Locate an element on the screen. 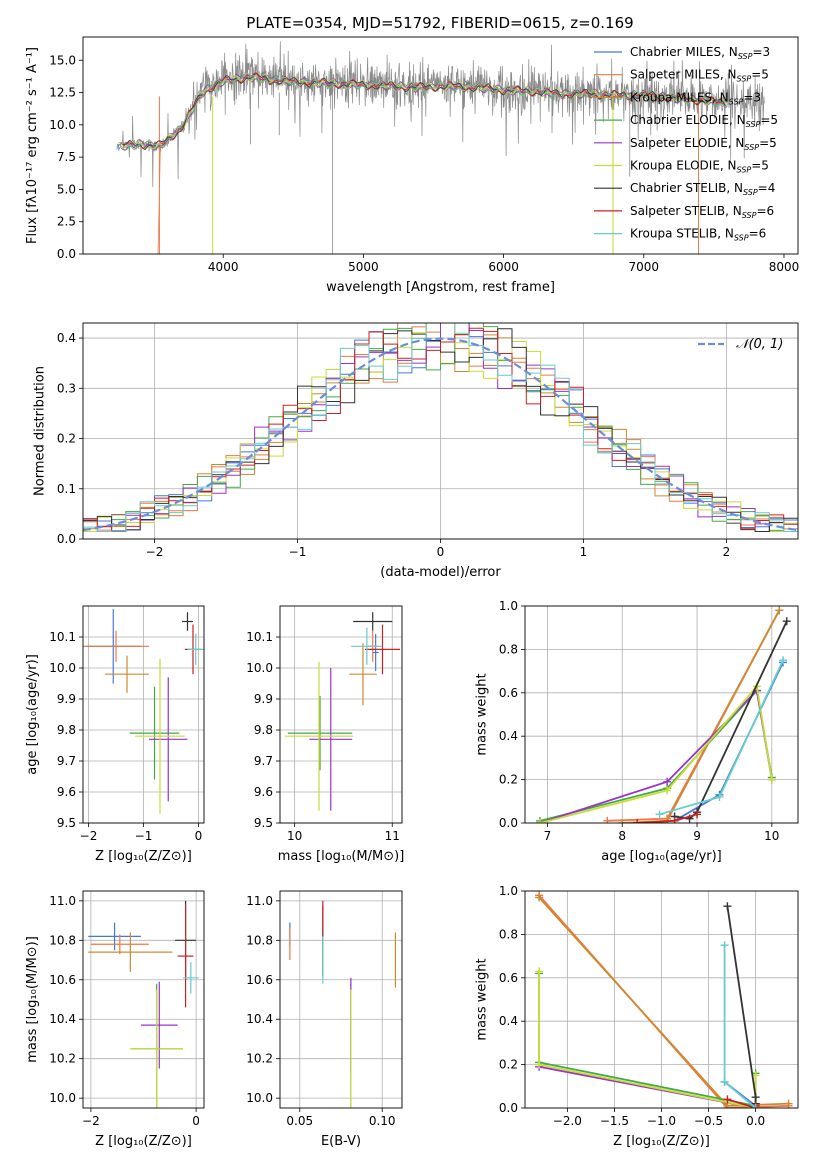 This screenshot has height=1170, width=819. legend-label: Chabrier ELODIE, NSSP=5 is located at coordinates (704, 121).